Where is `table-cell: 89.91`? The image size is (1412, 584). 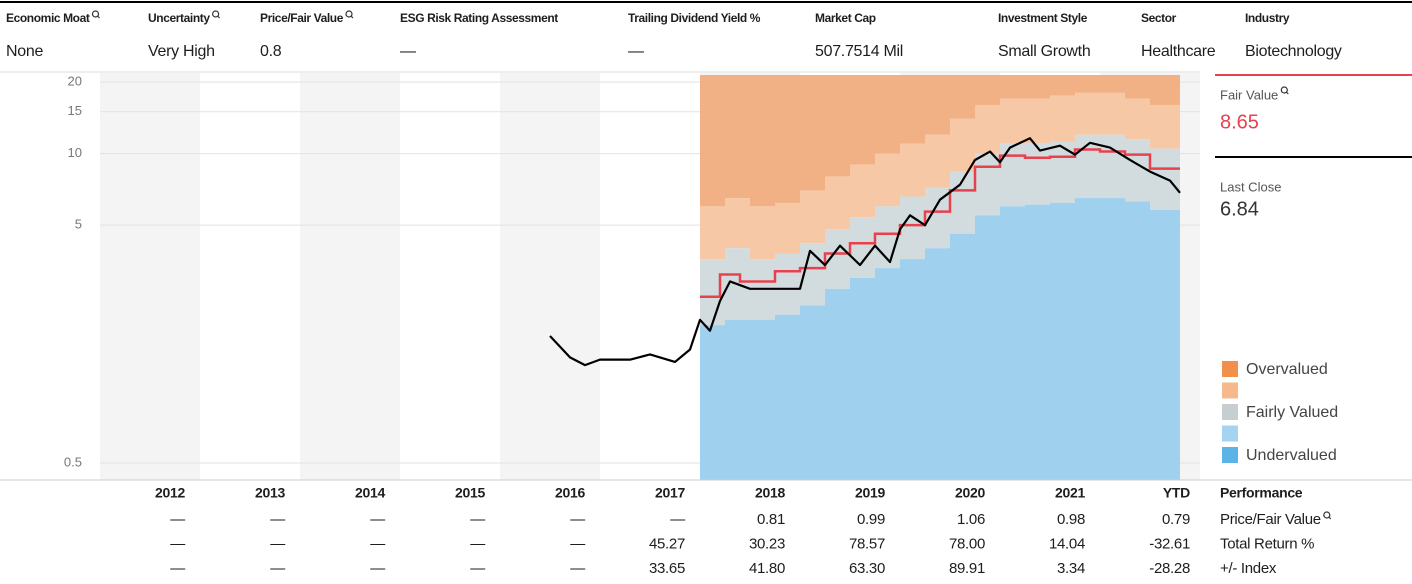 table-cell: 89.91 is located at coordinates (967, 568).